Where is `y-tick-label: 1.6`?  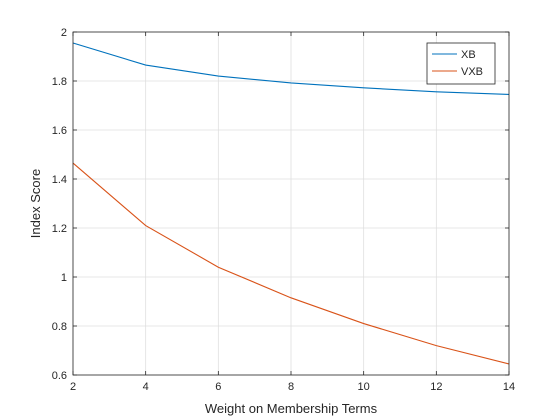
y-tick-label: 1.6 is located at coordinates (59, 131).